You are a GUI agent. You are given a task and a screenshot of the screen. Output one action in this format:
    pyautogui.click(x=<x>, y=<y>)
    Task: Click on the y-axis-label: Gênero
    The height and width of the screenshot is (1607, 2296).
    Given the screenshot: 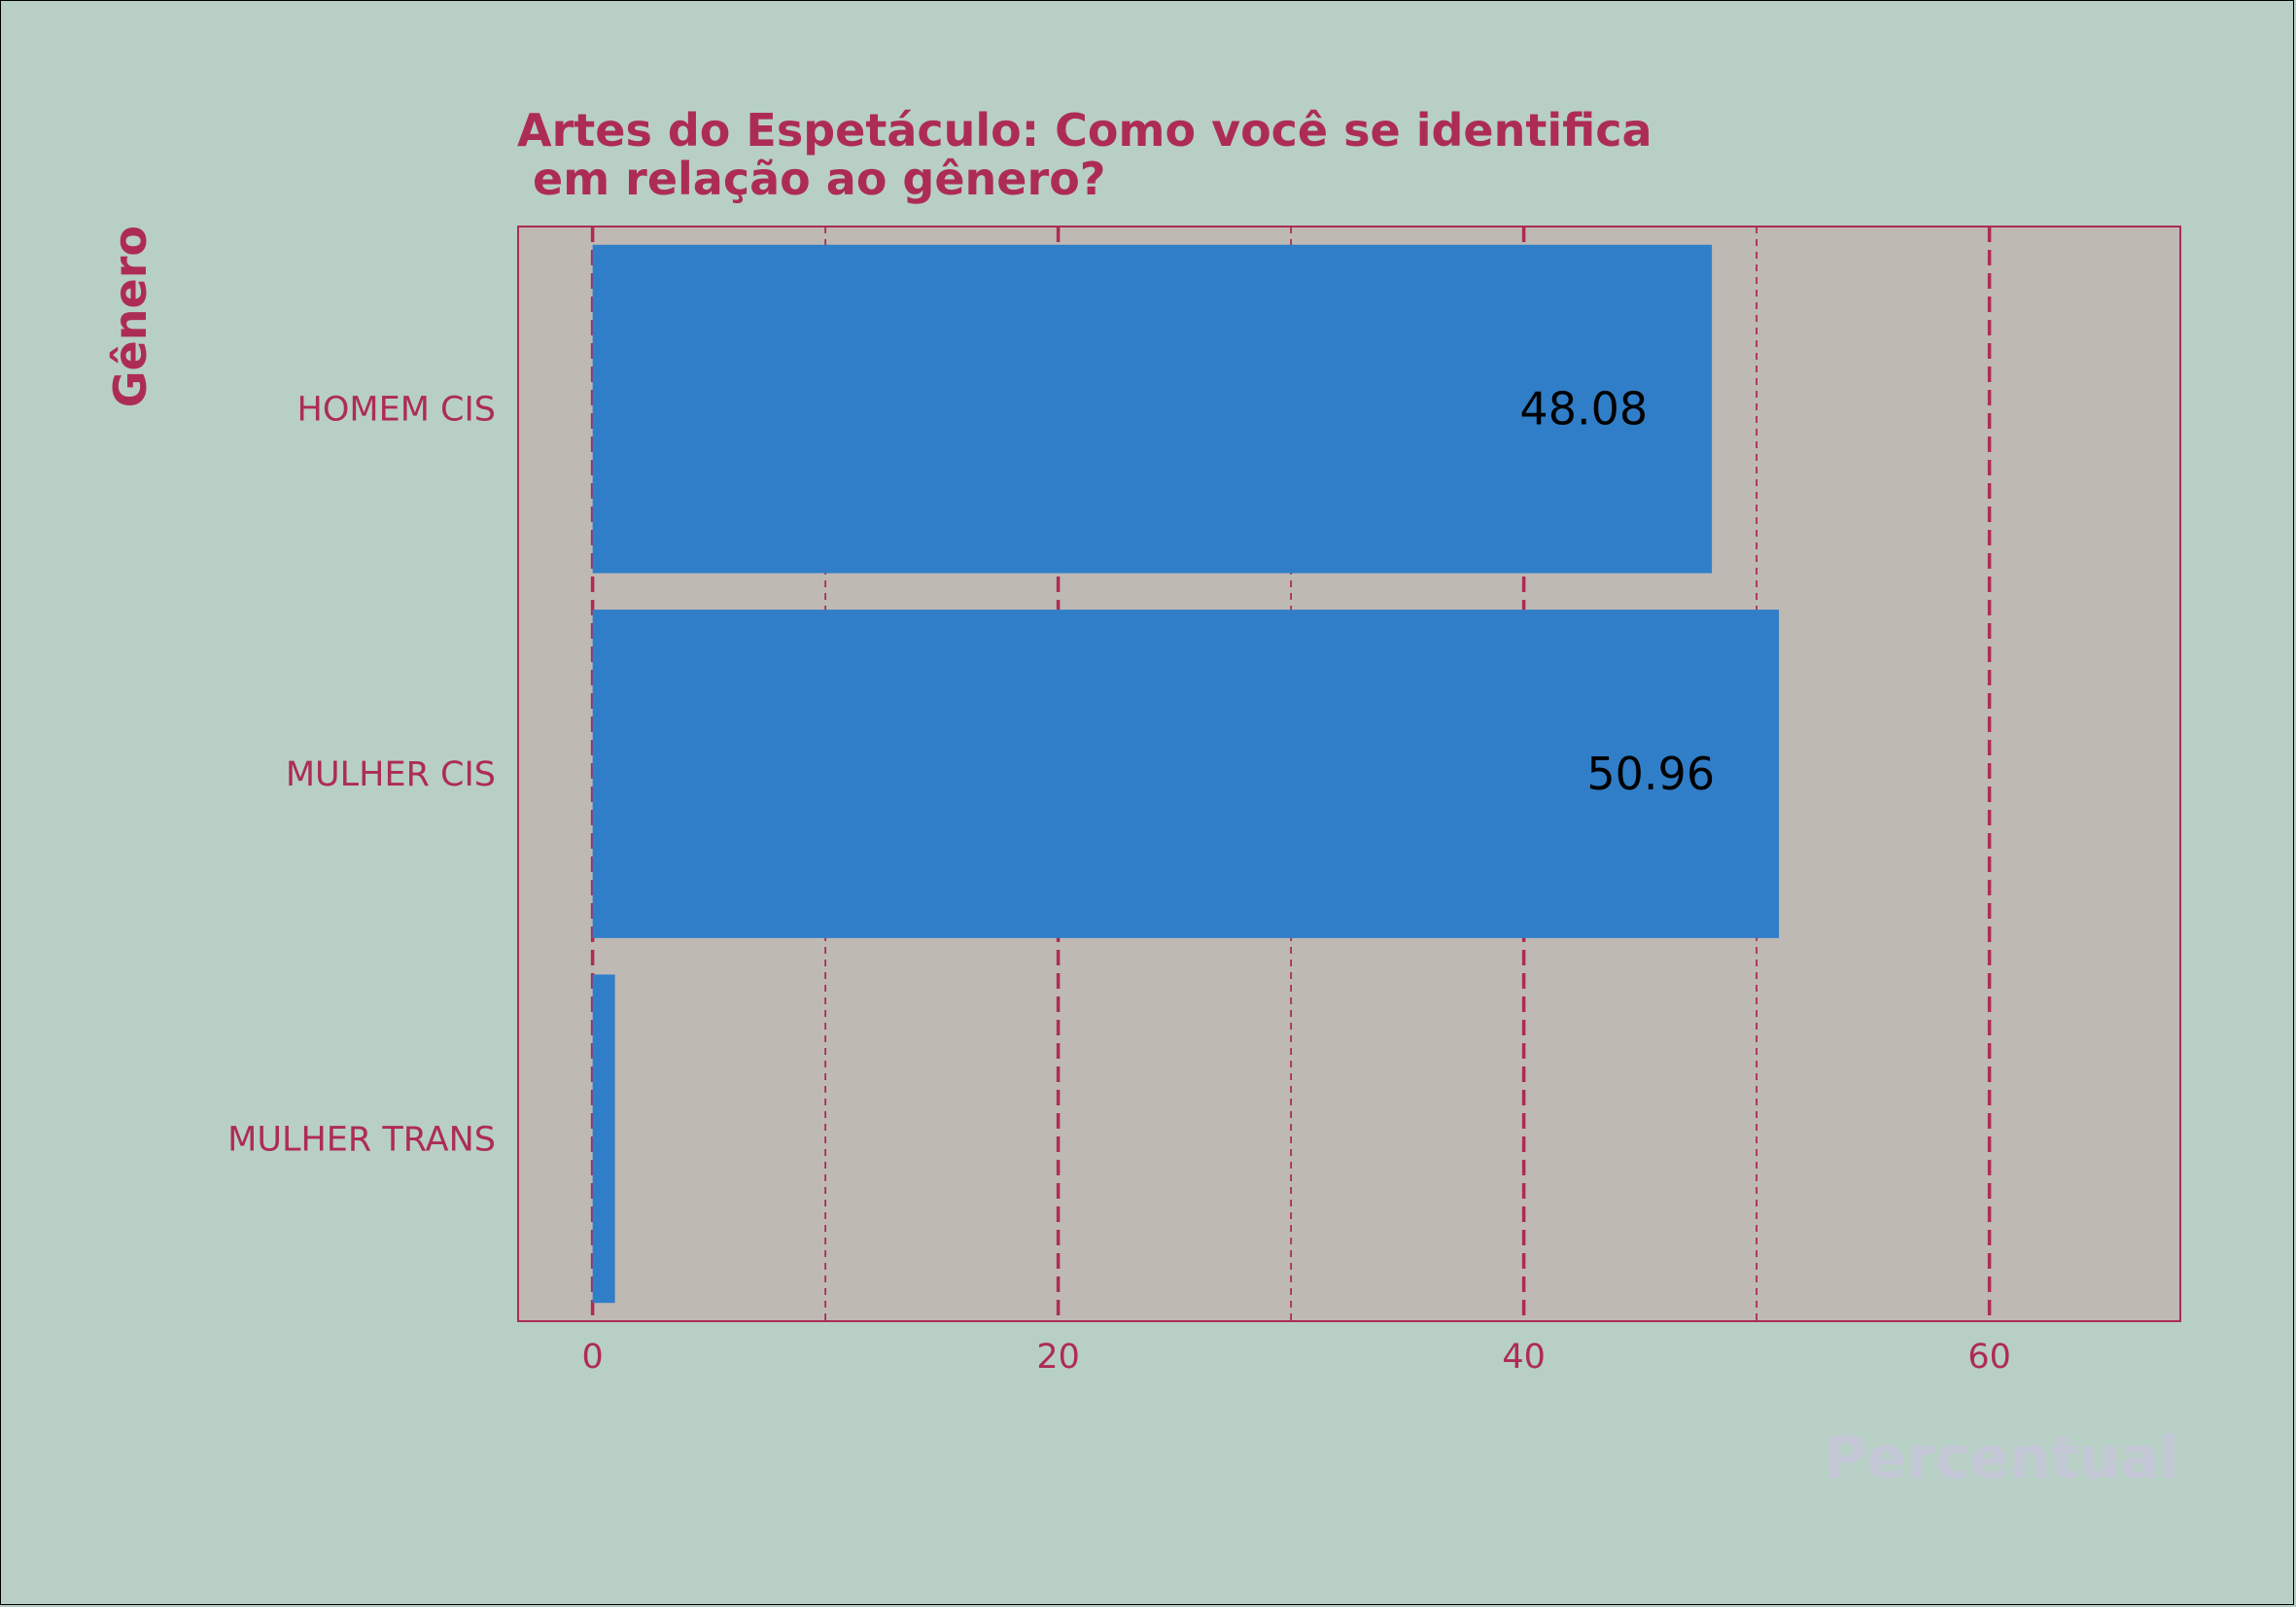 What is the action you would take?
    pyautogui.click(x=130, y=316)
    